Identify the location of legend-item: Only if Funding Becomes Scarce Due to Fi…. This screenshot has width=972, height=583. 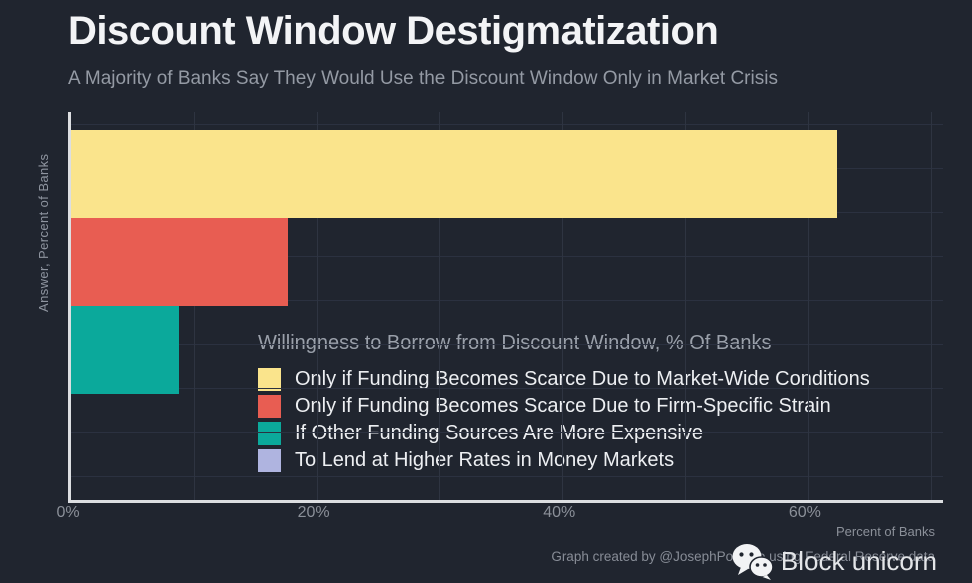
(564, 406).